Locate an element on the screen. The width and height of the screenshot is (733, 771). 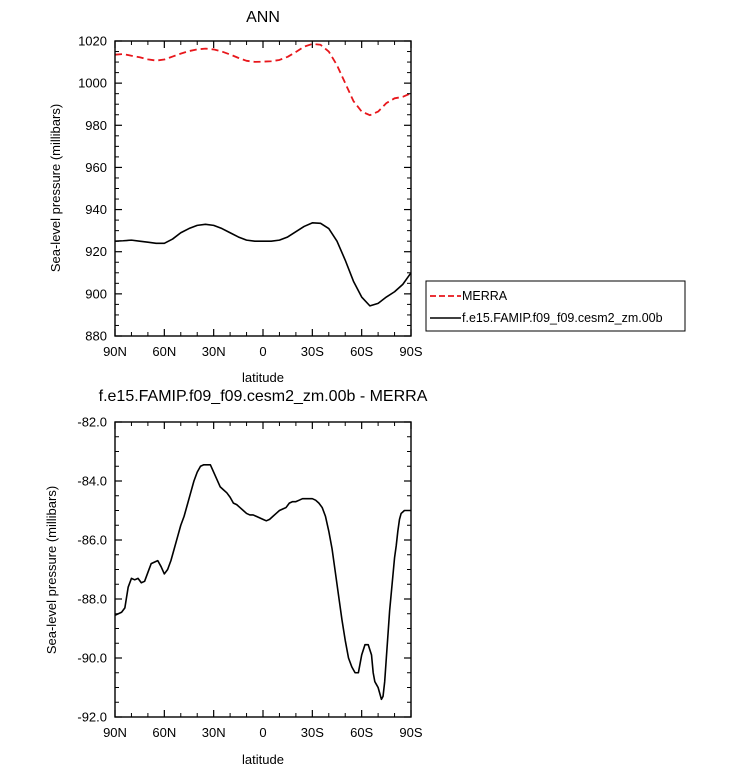
top-y-tick-label: 960 is located at coordinates (96, 167).